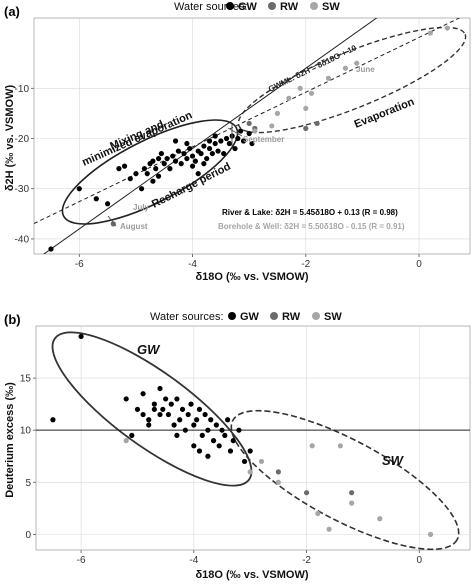 Image resolution: width=474 pixels, height=587 pixels. What do you see at coordinates (305, 264) in the screenshot?
I see `x-tick-label: -2` at bounding box center [305, 264].